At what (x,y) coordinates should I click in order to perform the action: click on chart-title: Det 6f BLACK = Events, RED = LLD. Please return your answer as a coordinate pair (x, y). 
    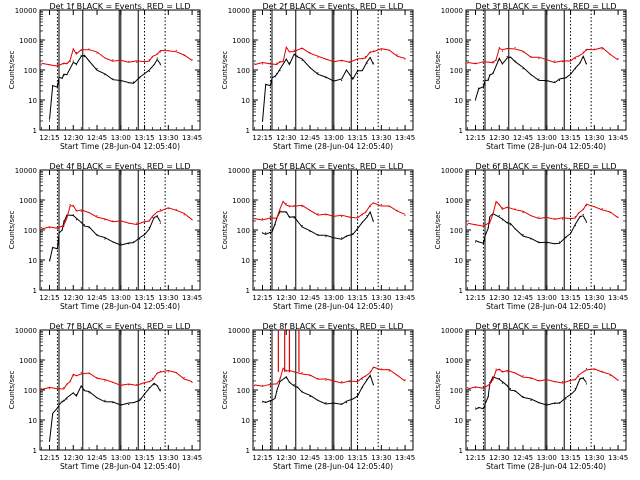
    Looking at the image, I should click on (545, 166).